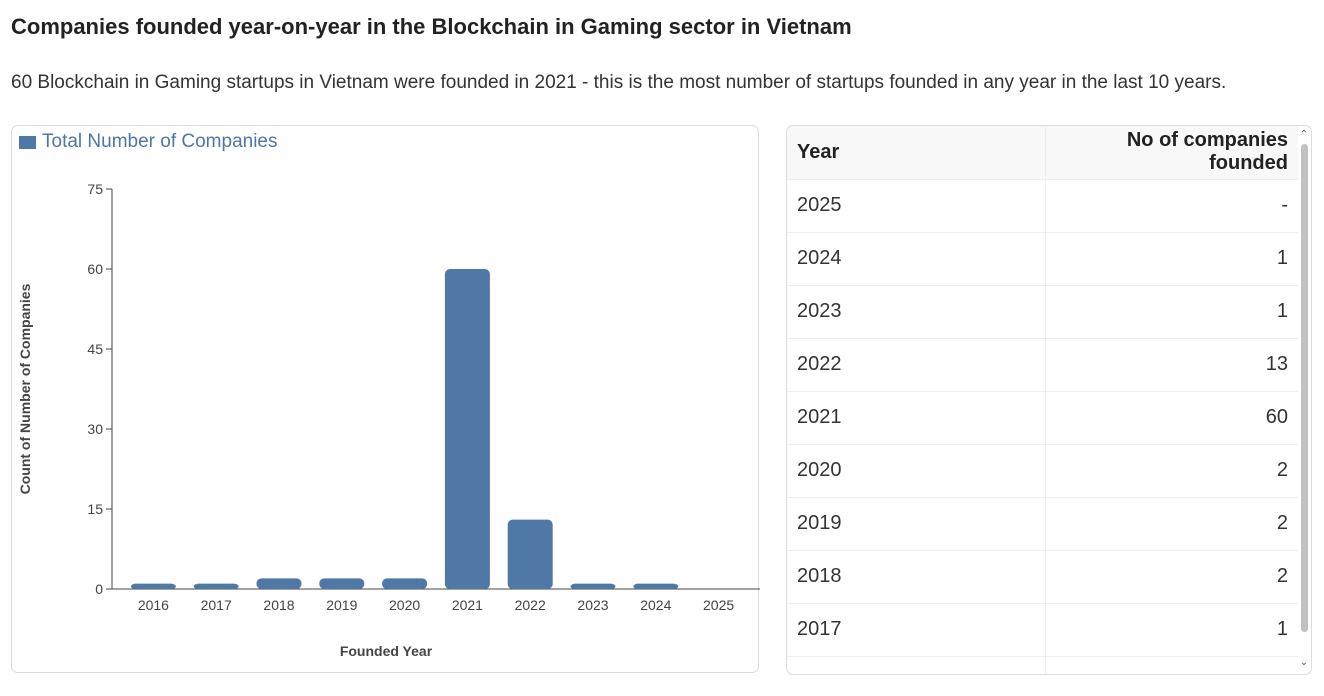 This screenshot has width=1324, height=696. I want to click on table-row: 2022 13, so click(1042, 365).